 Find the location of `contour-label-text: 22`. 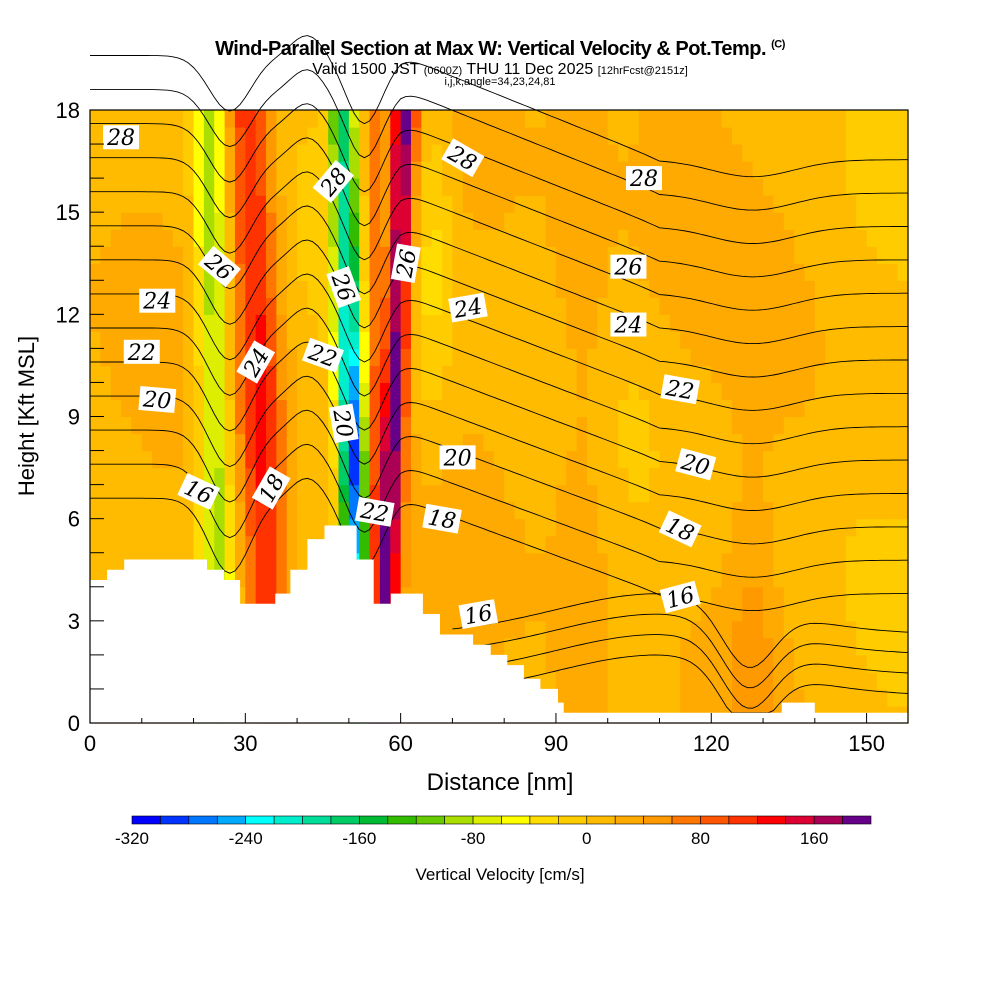

contour-label-text: 22 is located at coordinates (374, 513).